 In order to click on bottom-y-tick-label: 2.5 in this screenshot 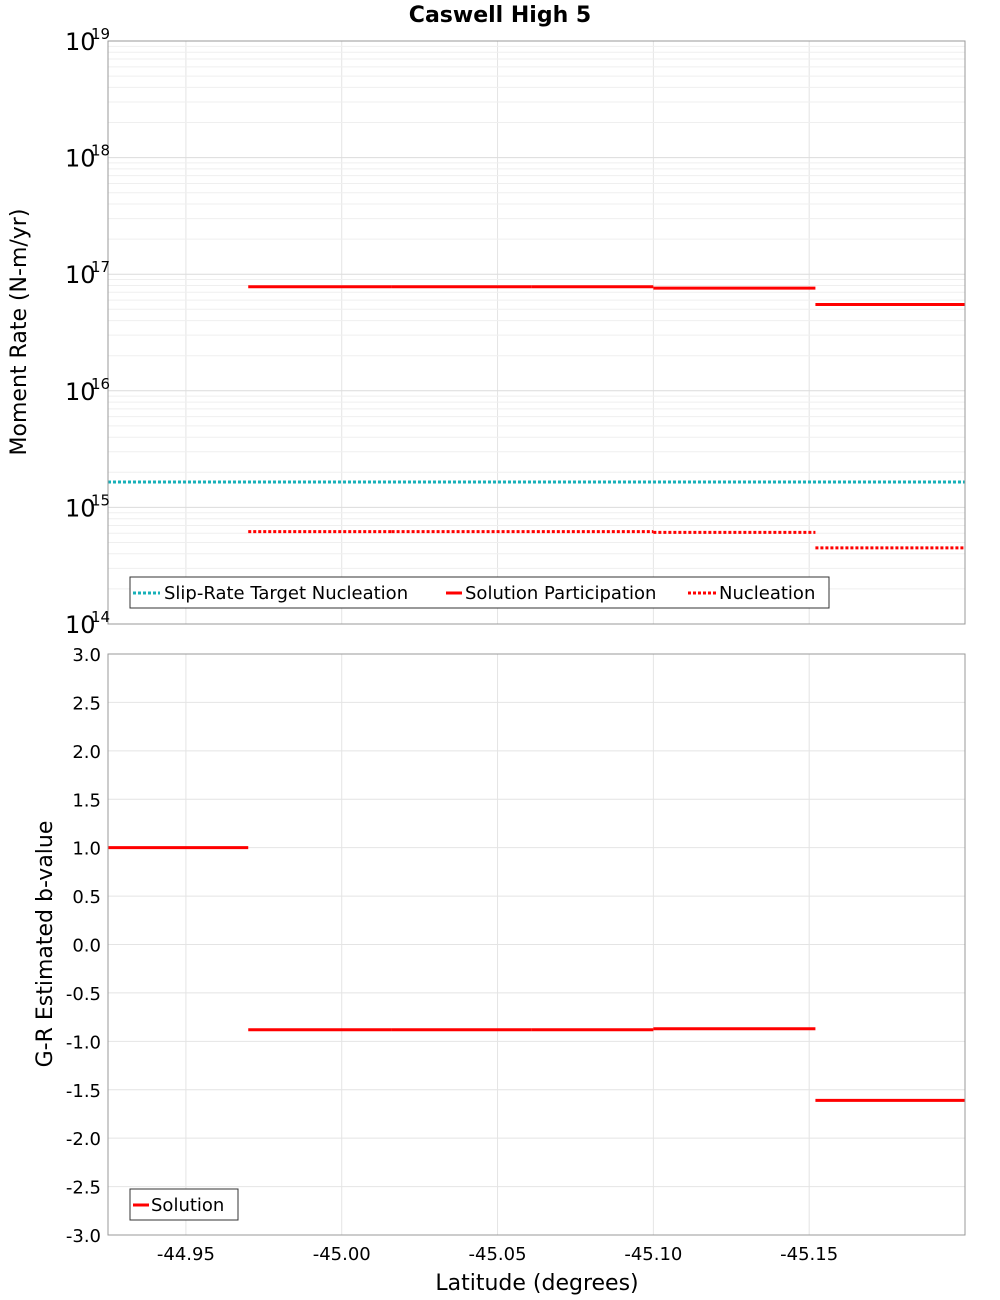, I will do `click(86, 703)`.